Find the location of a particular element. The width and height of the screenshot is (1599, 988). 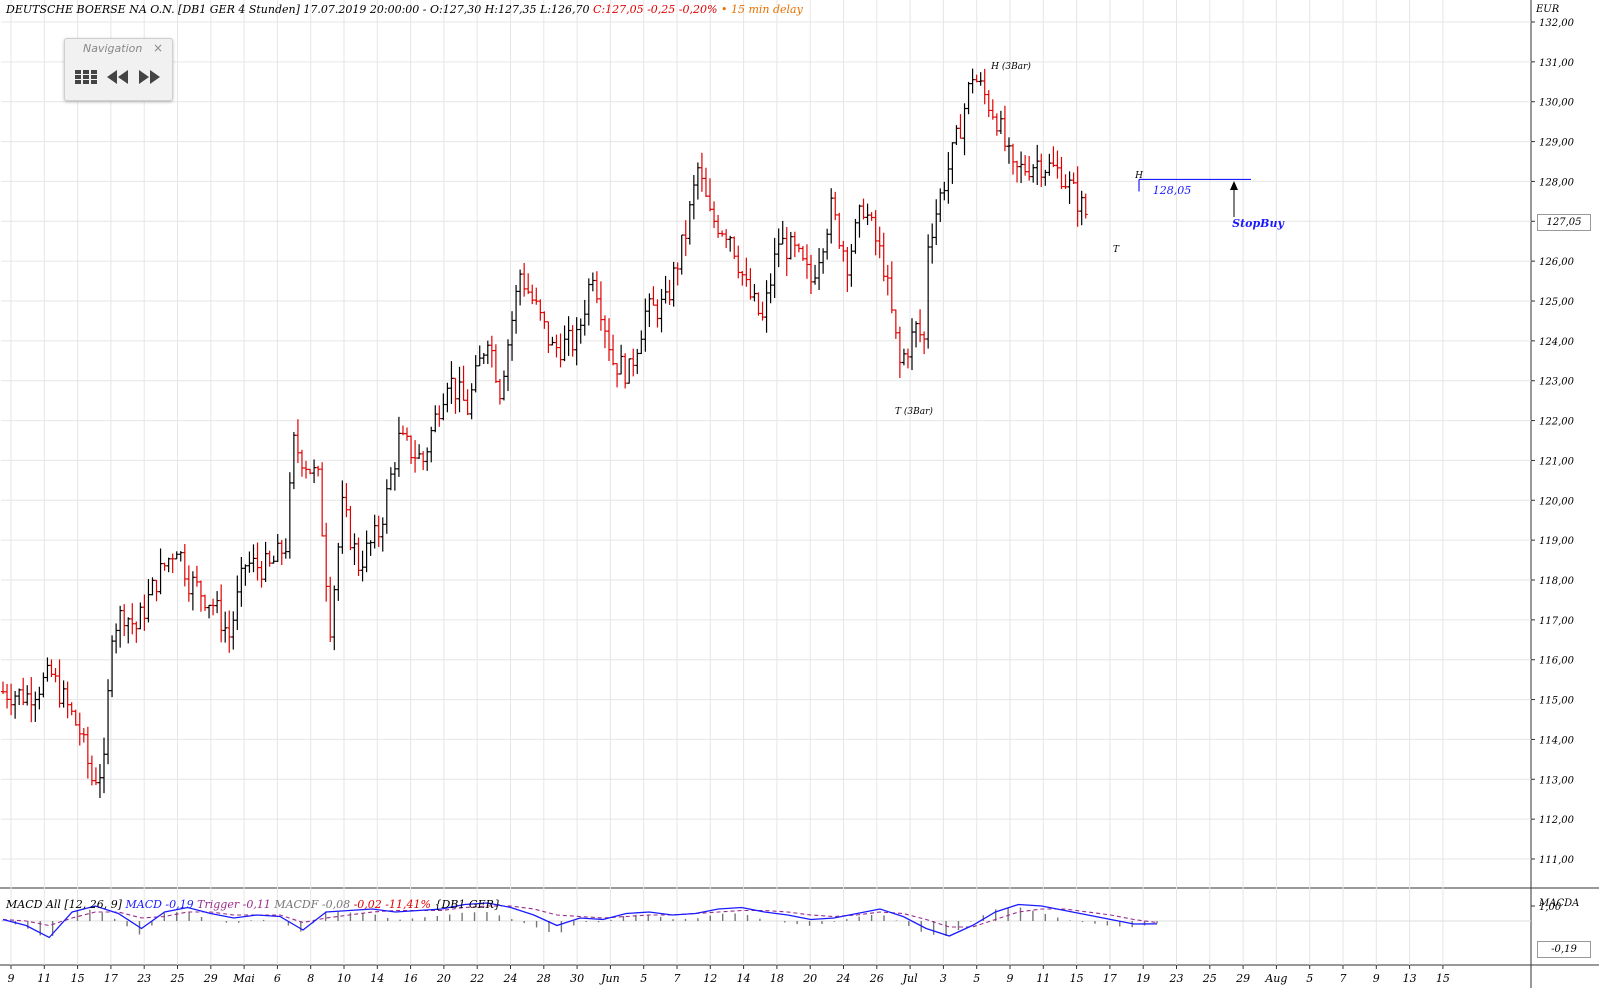

x-tick-label: 5 is located at coordinates (976, 978).